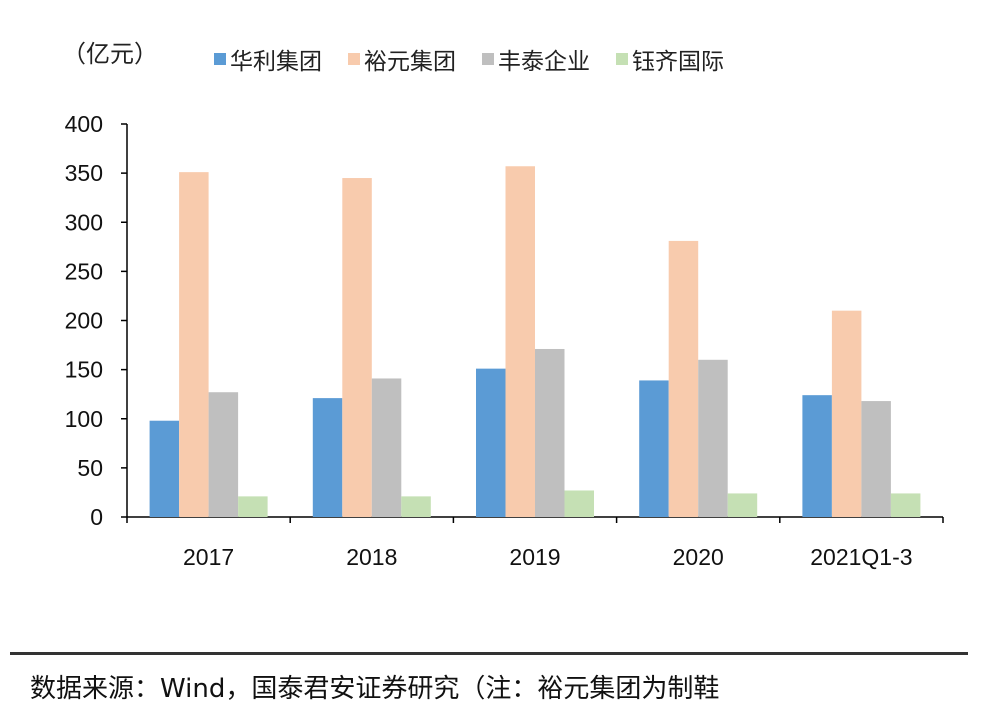  I want to click on x-tick-label: 2019, so click(534, 557).